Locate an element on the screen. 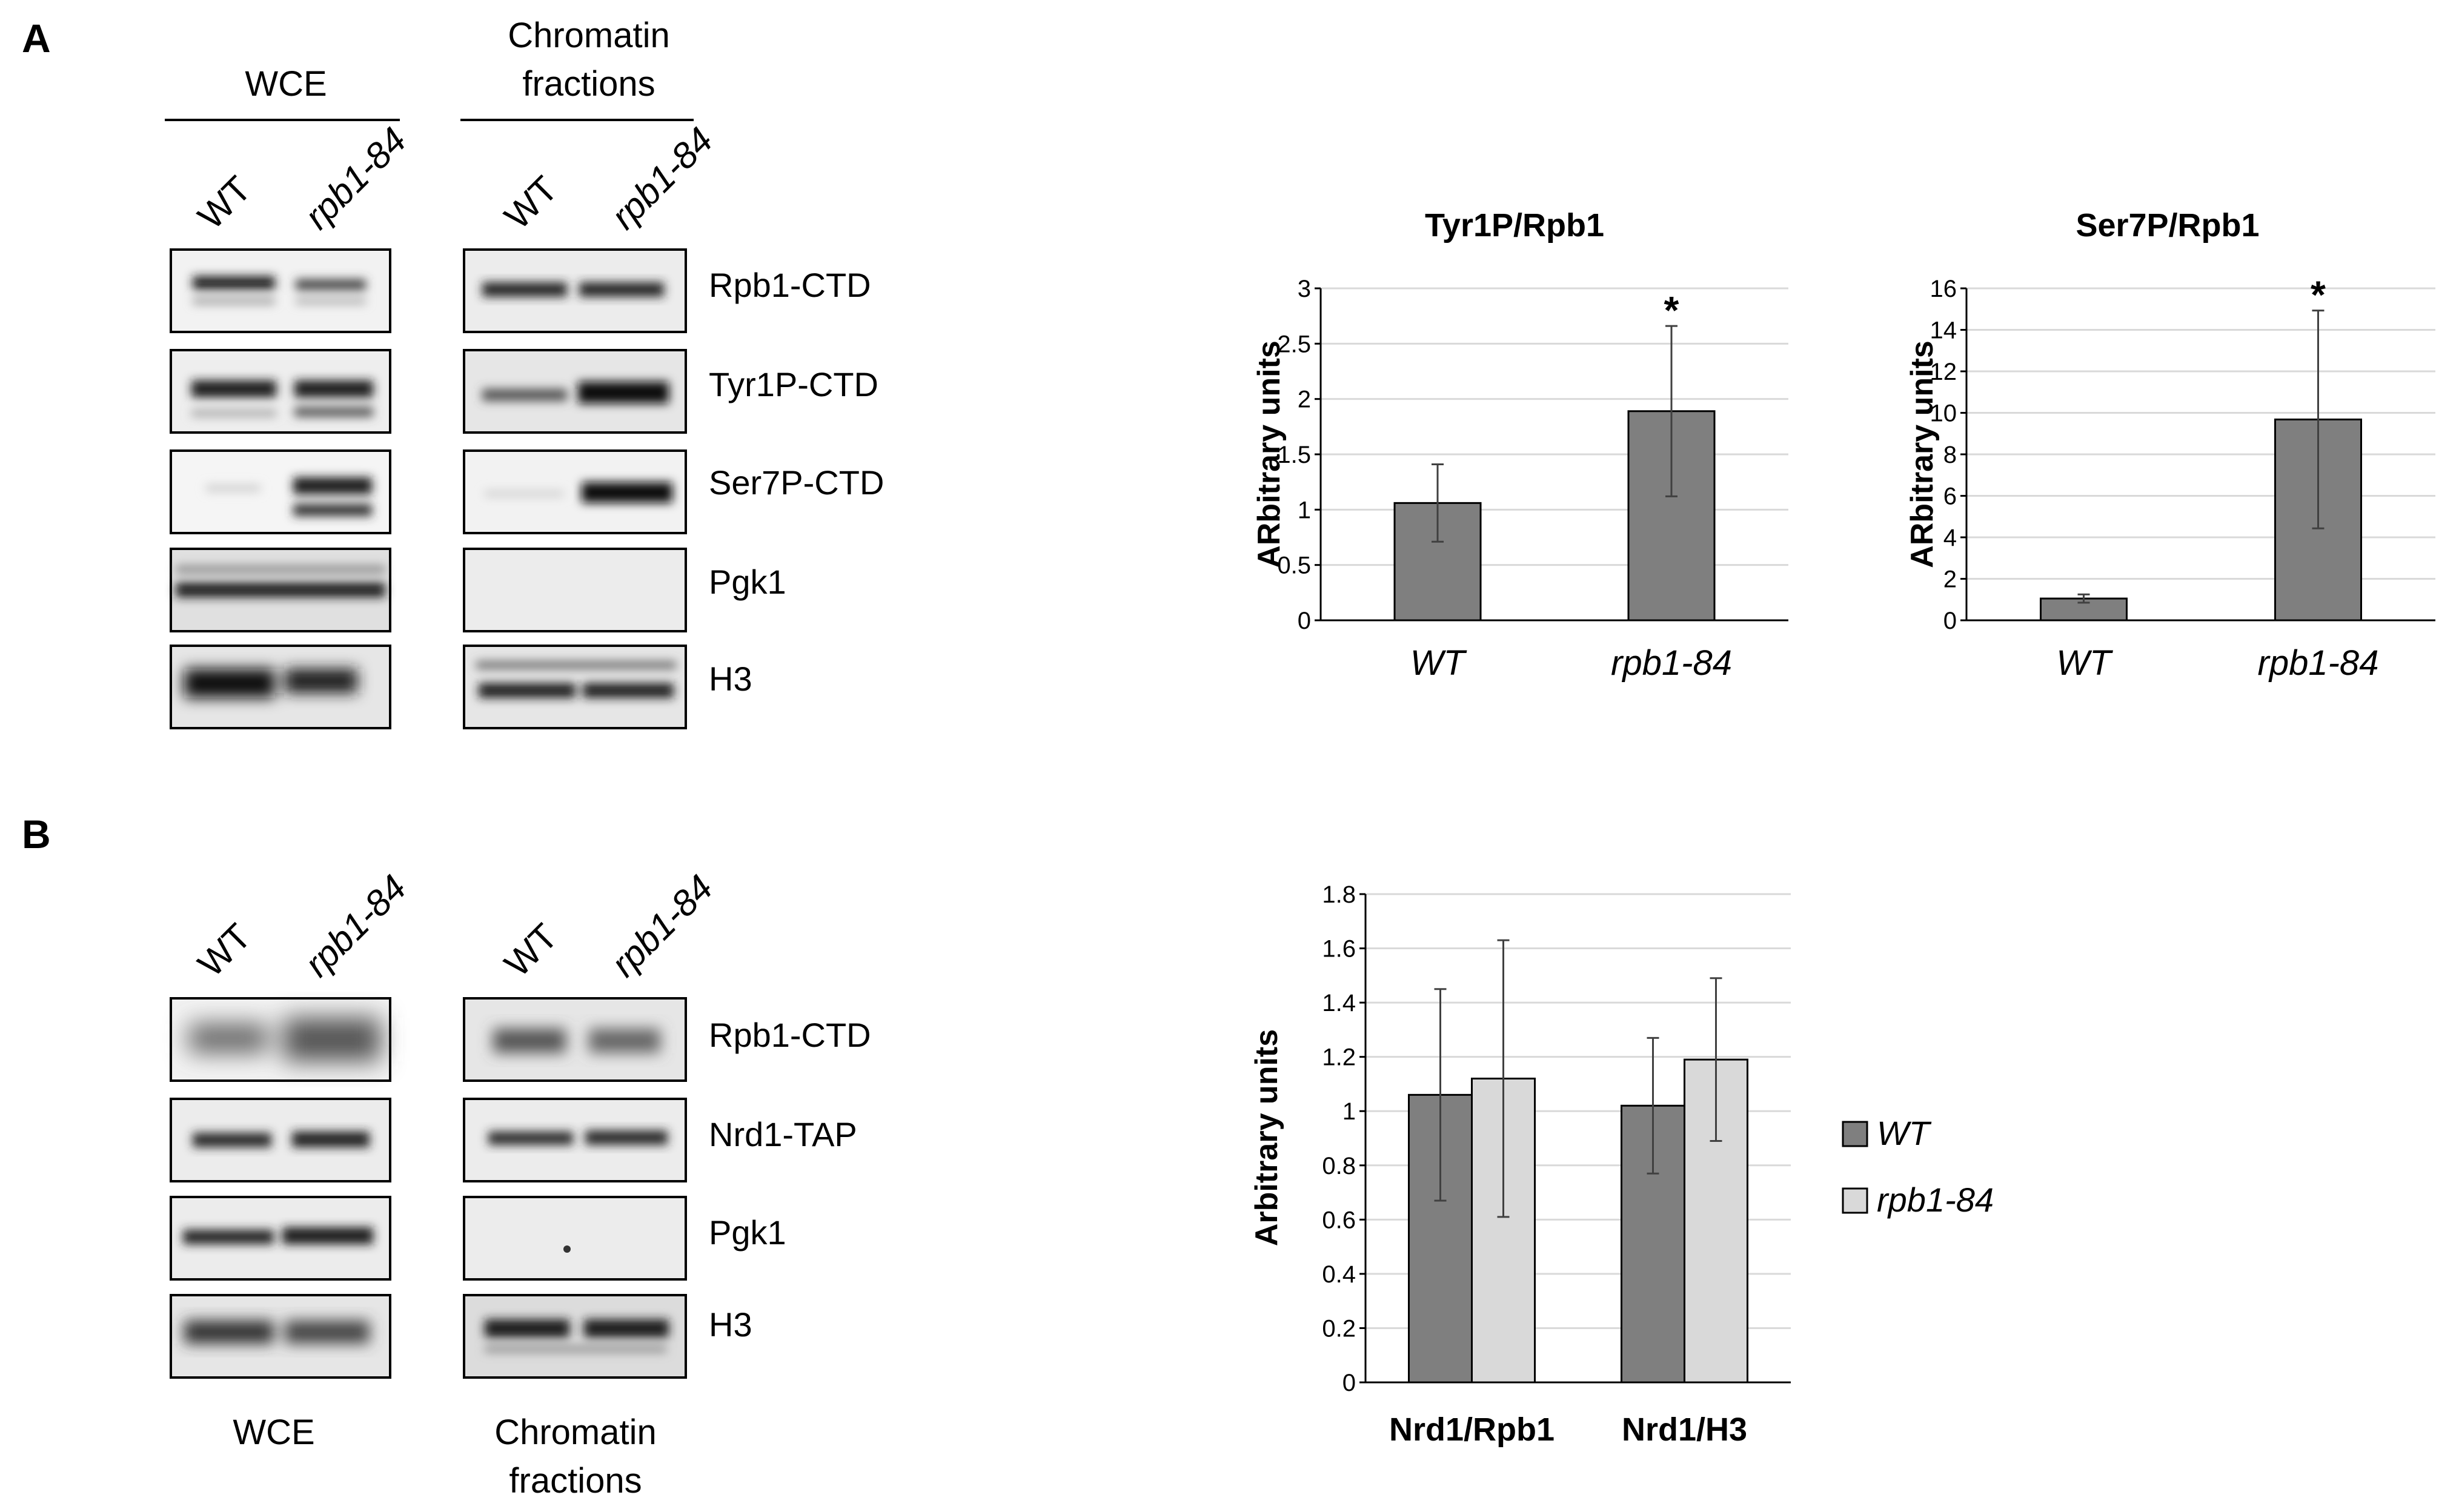  blot-b-chromatin-pgk1 is located at coordinates (575, 1238).